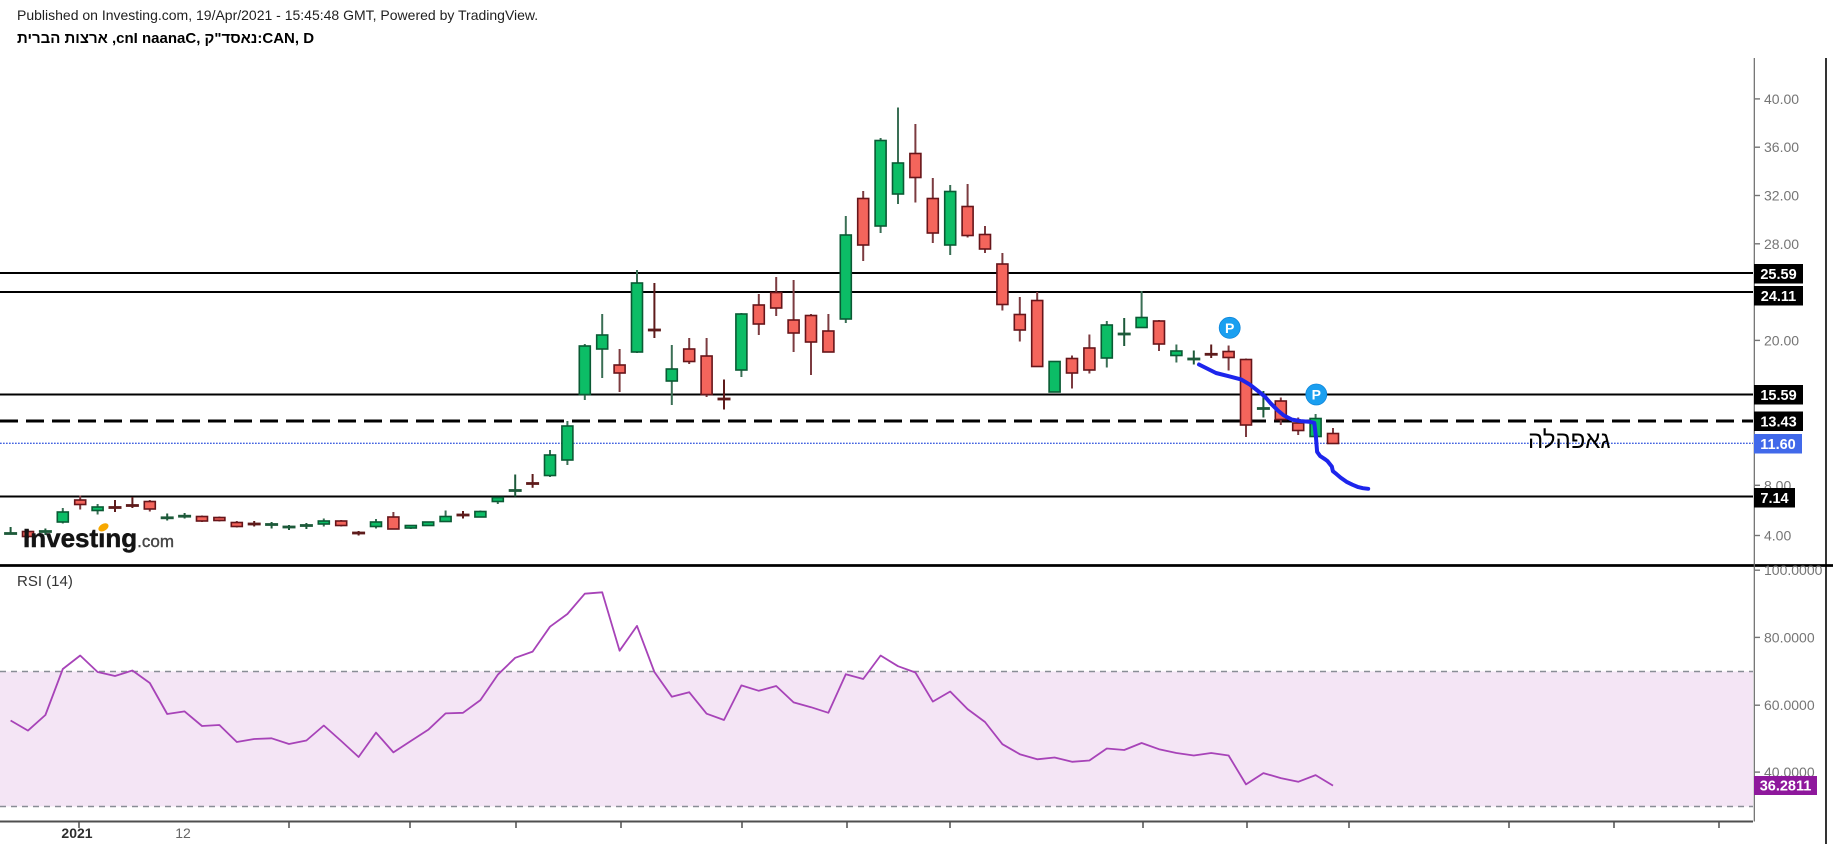 The width and height of the screenshot is (1833, 850). Describe the element at coordinates (1789, 637) in the screenshot. I see `svg-text: 80.0000` at that location.